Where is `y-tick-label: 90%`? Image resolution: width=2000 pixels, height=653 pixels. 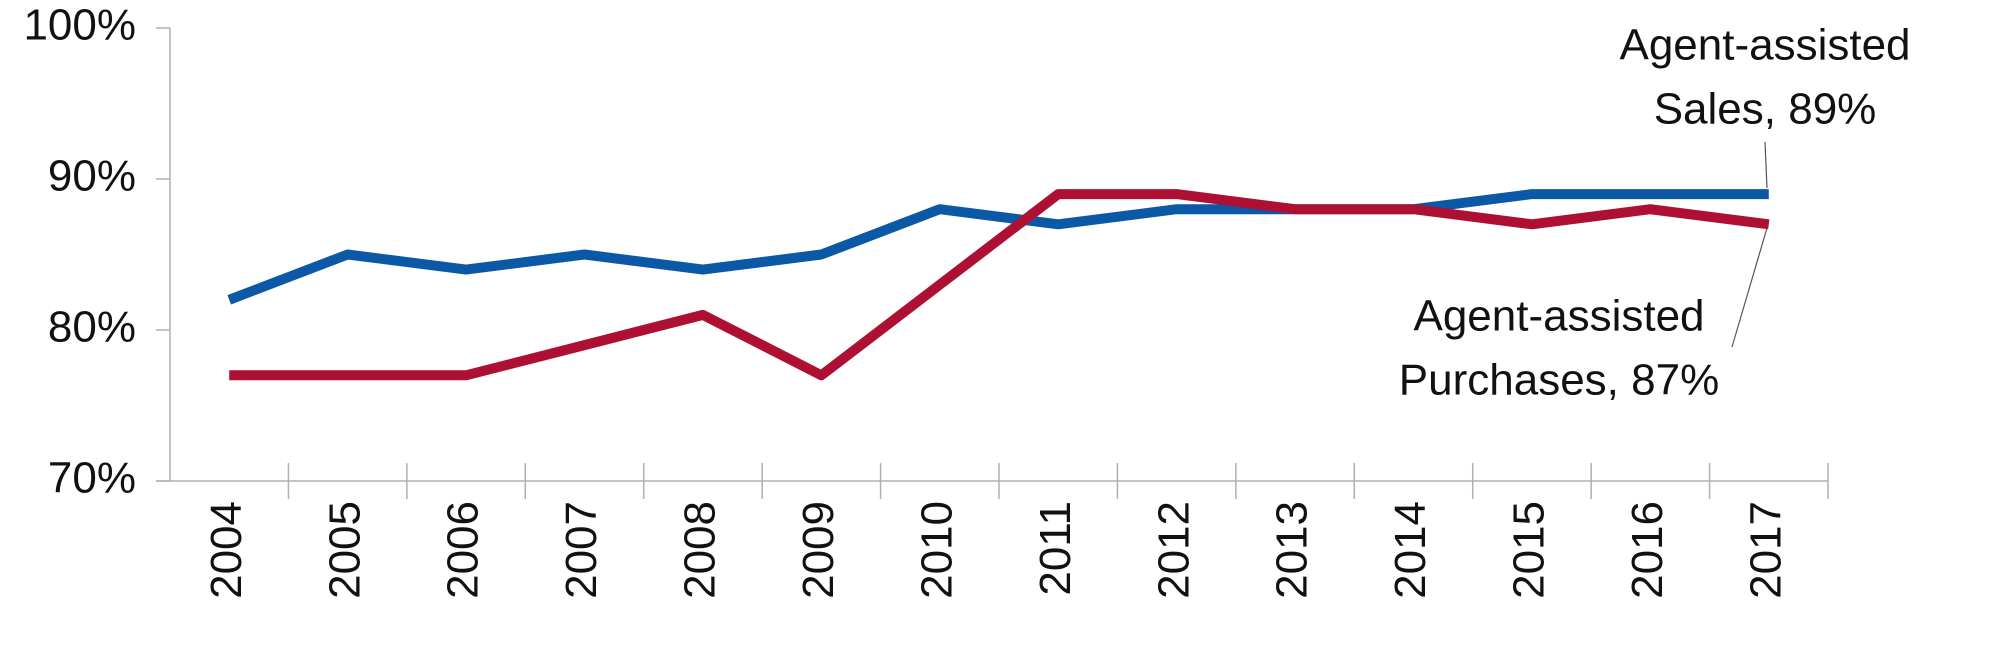
y-tick-label: 90% is located at coordinates (92, 176).